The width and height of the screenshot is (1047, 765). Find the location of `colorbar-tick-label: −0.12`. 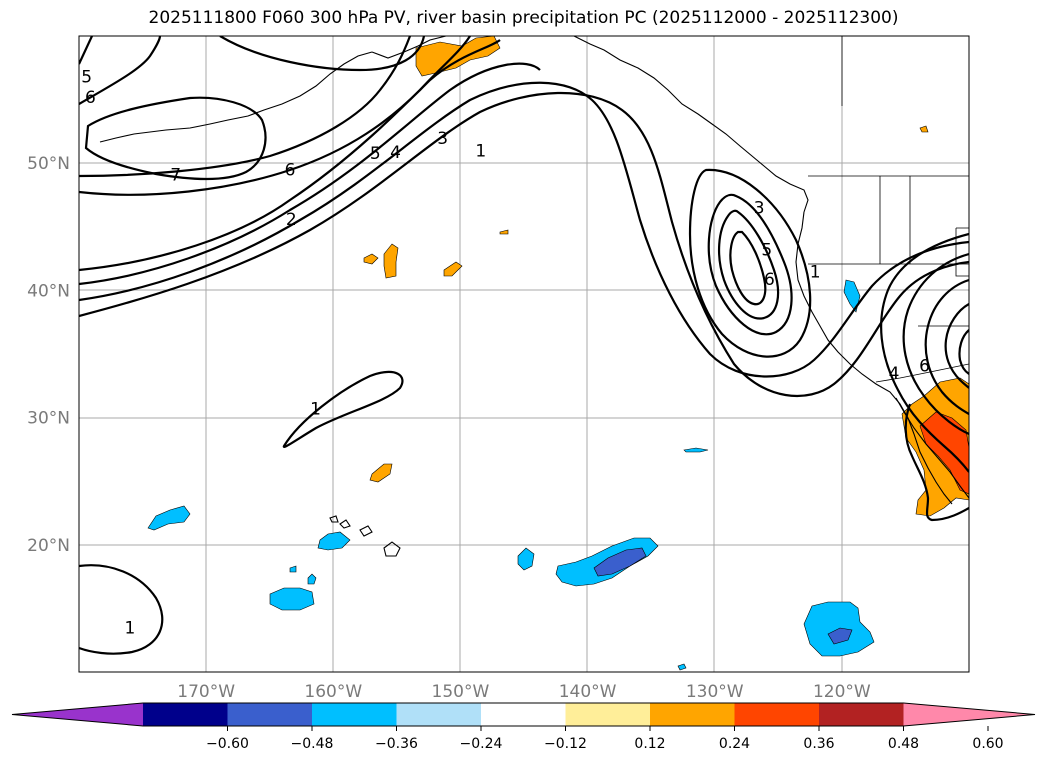

colorbar-tick-label: −0.12 is located at coordinates (565, 744).